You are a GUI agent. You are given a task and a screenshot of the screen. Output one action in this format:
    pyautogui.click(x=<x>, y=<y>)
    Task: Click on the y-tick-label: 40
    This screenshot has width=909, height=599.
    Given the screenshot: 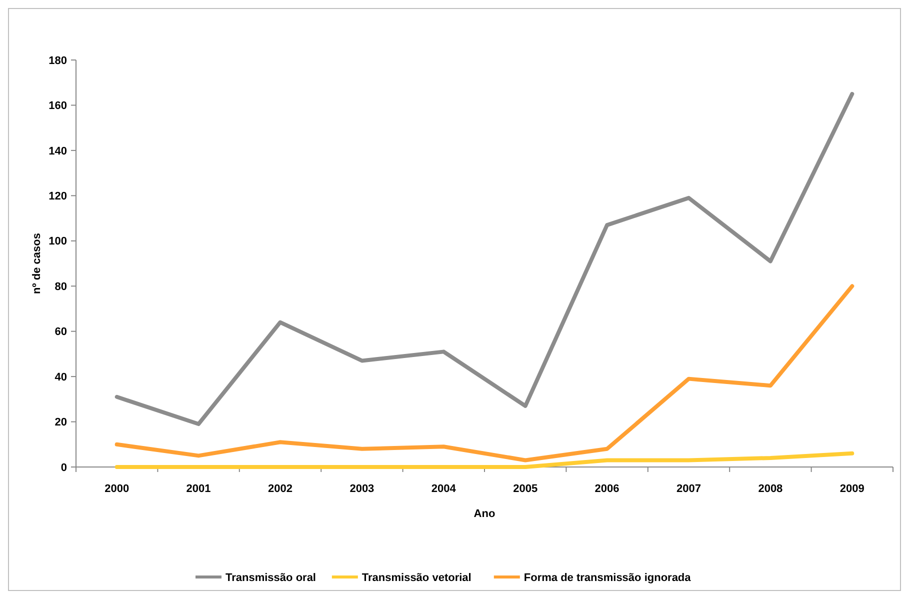 What is the action you would take?
    pyautogui.click(x=60, y=377)
    